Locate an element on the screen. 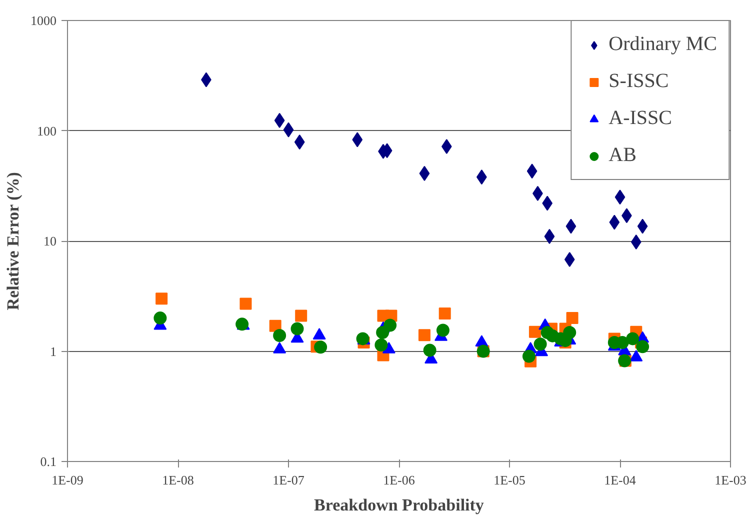 Image resolution: width=750 pixels, height=517 pixels. y-tick-label: 1 is located at coordinates (53, 351).